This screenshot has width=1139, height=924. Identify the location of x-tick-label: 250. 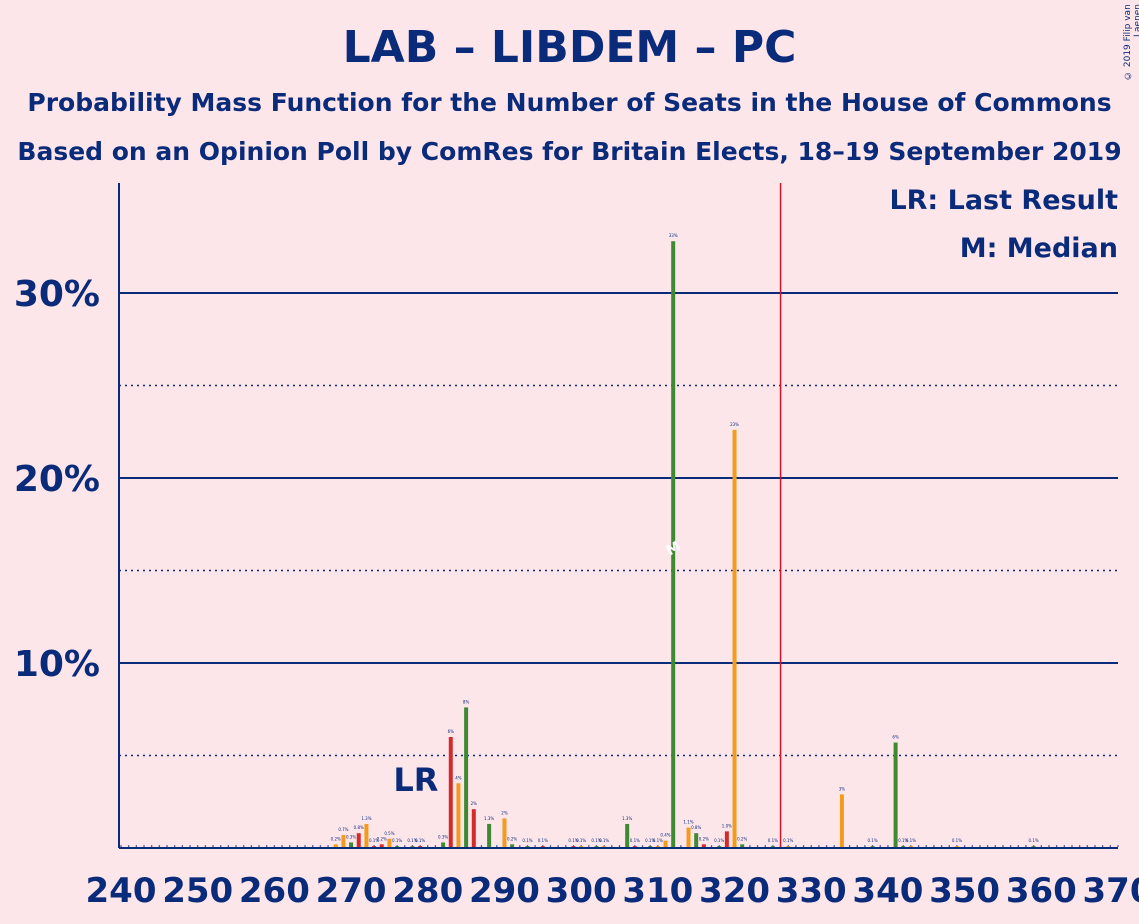
(197, 891).